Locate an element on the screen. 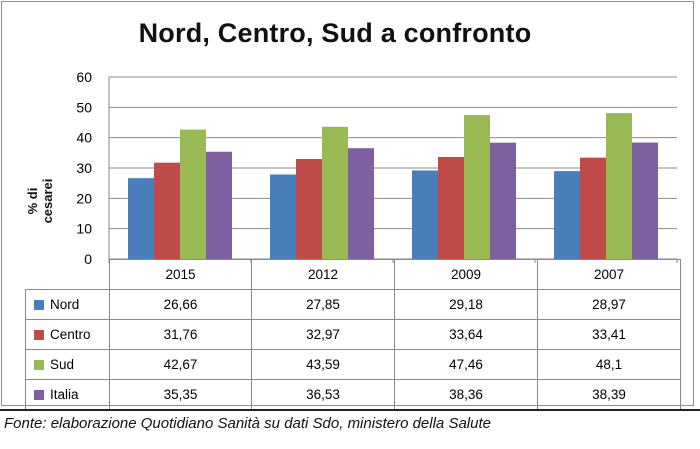 The image size is (700, 449). data-label: 28,97 is located at coordinates (609, 304).